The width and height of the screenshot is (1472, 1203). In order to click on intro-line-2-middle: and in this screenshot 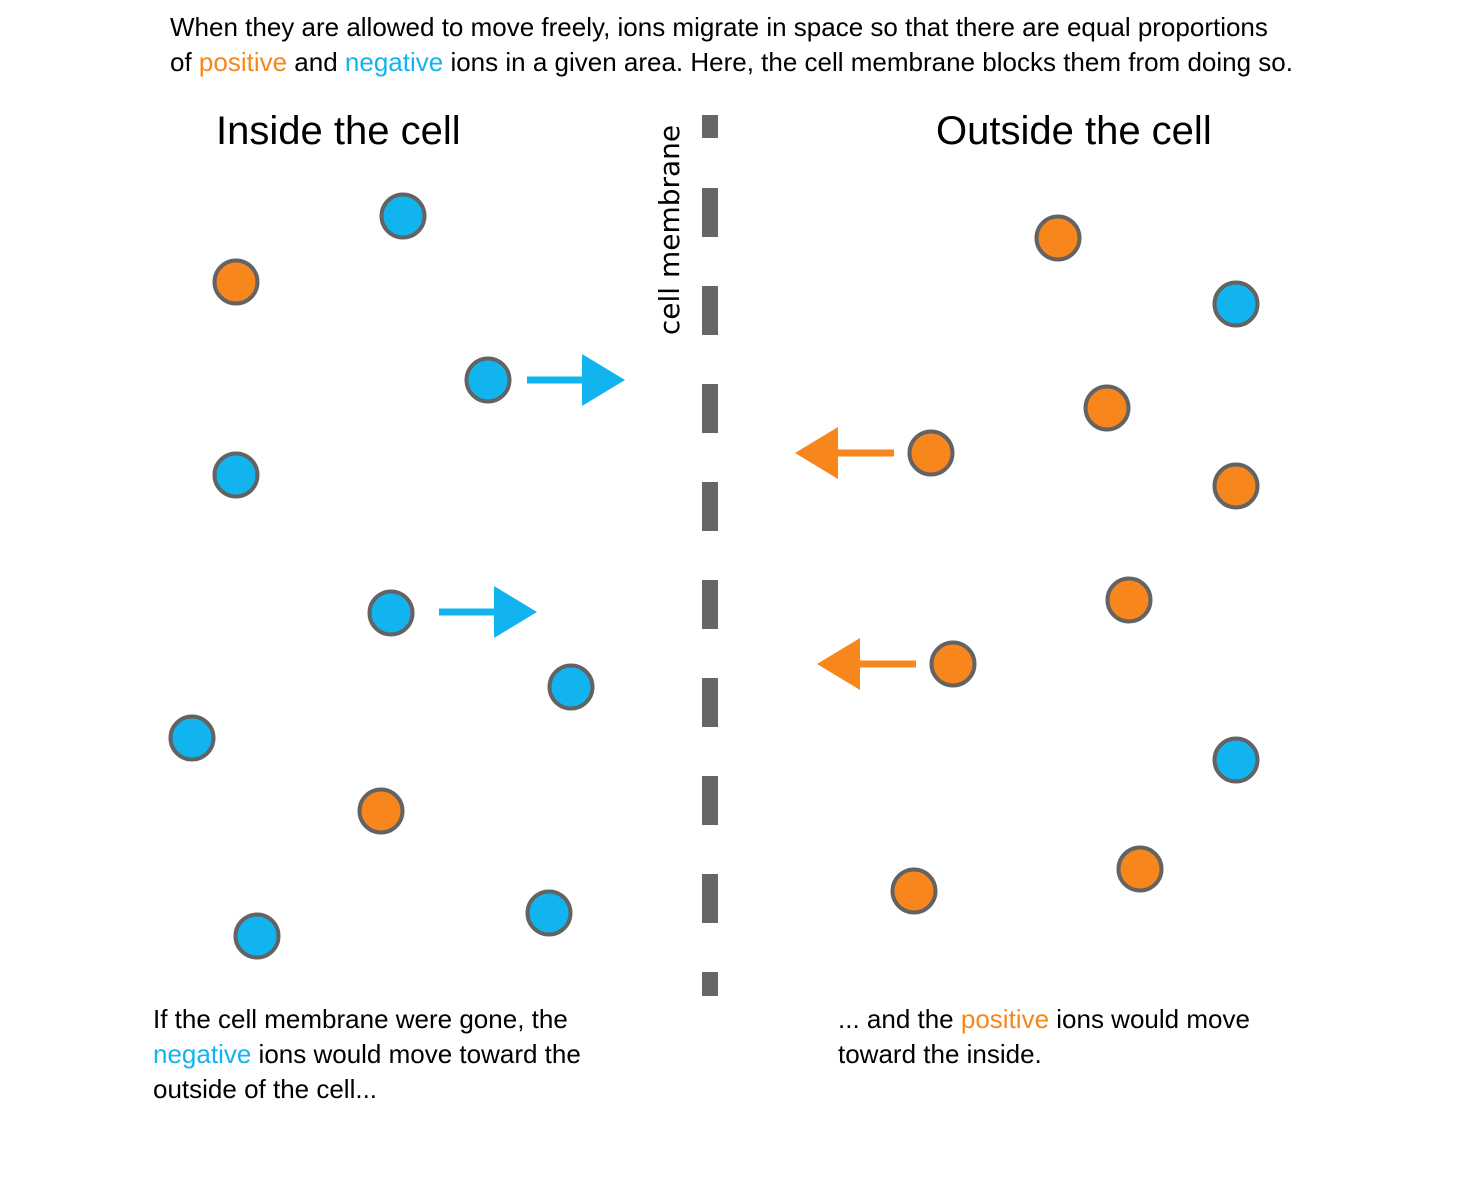, I will do `click(316, 62)`.